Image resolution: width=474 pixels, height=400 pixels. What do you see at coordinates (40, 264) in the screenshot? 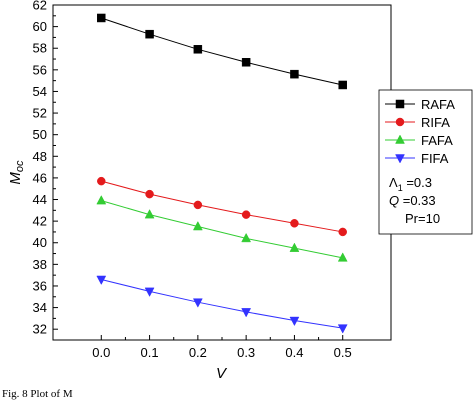
I see `y-tick-label: 38` at bounding box center [40, 264].